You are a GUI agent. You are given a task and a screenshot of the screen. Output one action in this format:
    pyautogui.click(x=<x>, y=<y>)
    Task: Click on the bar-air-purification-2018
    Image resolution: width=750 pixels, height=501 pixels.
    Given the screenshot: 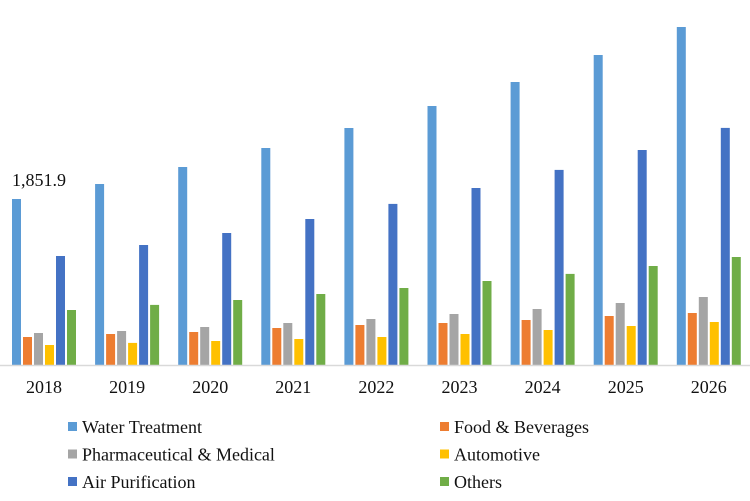 What is the action you would take?
    pyautogui.click(x=60, y=310)
    